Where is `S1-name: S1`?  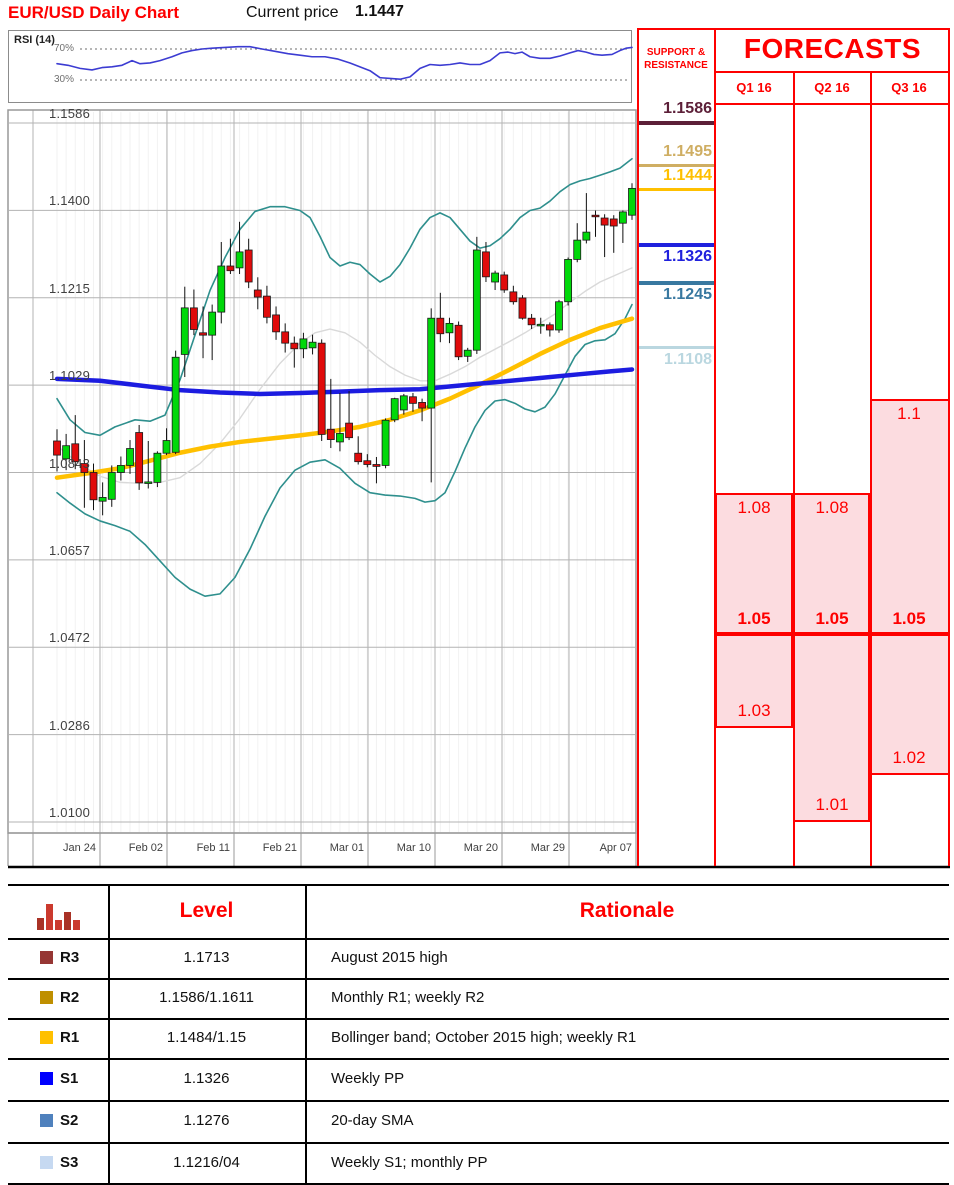 S1-name: S1 is located at coordinates (69, 1078).